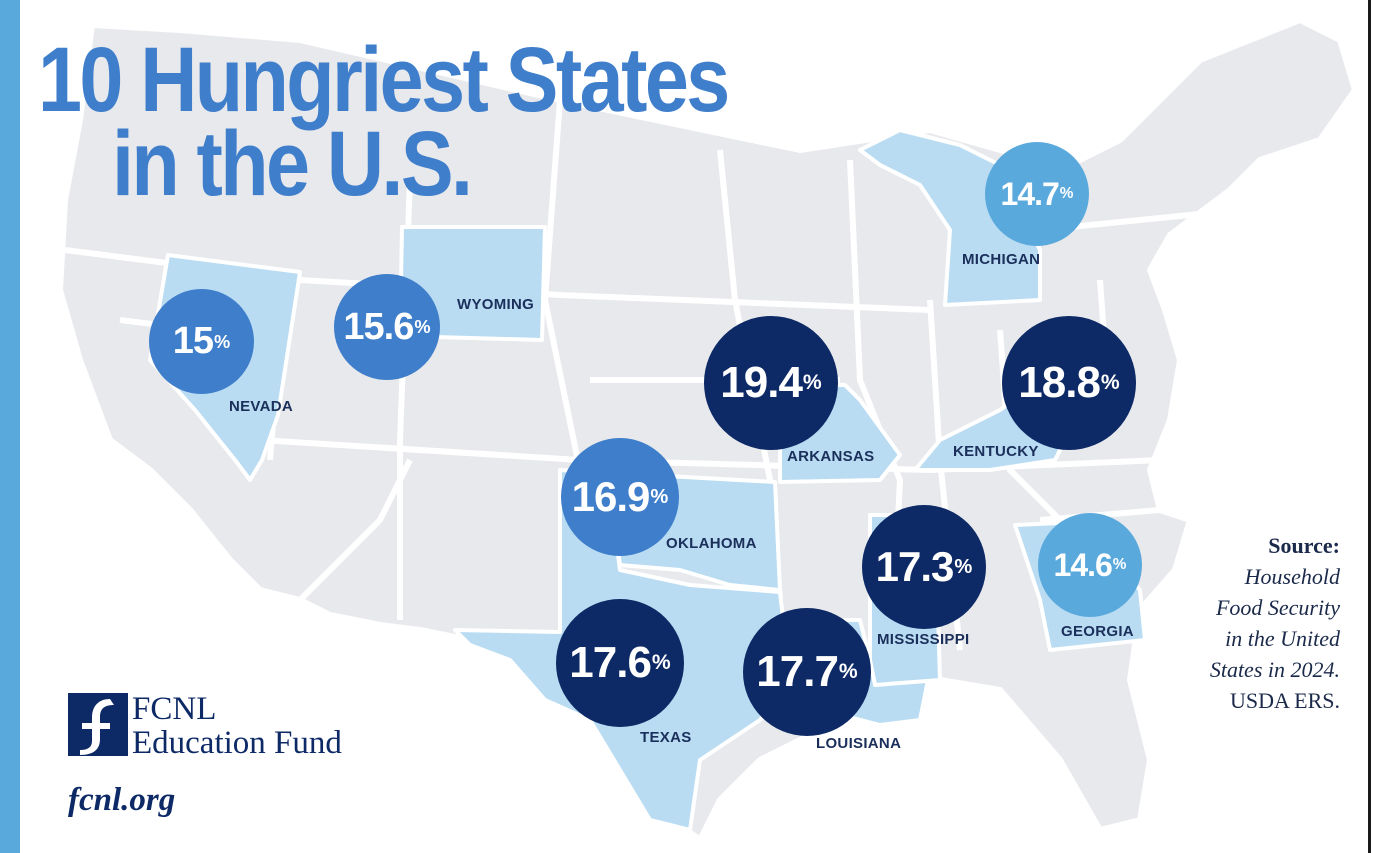 The width and height of the screenshot is (1375, 853). What do you see at coordinates (1083, 564) in the screenshot?
I see `value-georgia: 14.6` at bounding box center [1083, 564].